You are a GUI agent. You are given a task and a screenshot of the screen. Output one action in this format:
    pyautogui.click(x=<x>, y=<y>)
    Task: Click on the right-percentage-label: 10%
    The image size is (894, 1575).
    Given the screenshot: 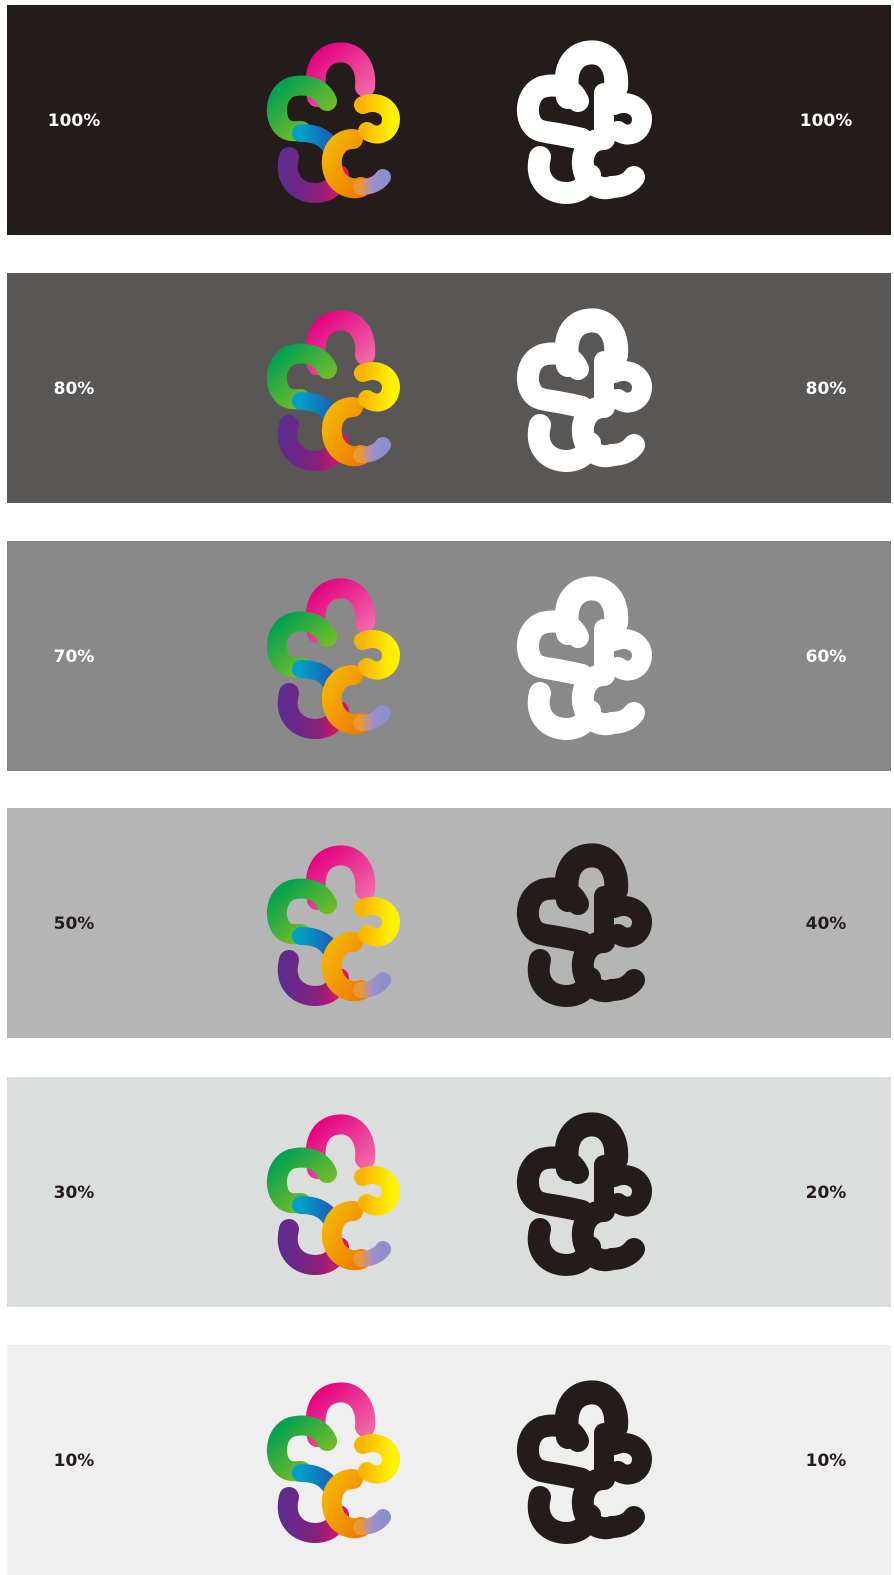 What is the action you would take?
    pyautogui.click(x=826, y=1461)
    